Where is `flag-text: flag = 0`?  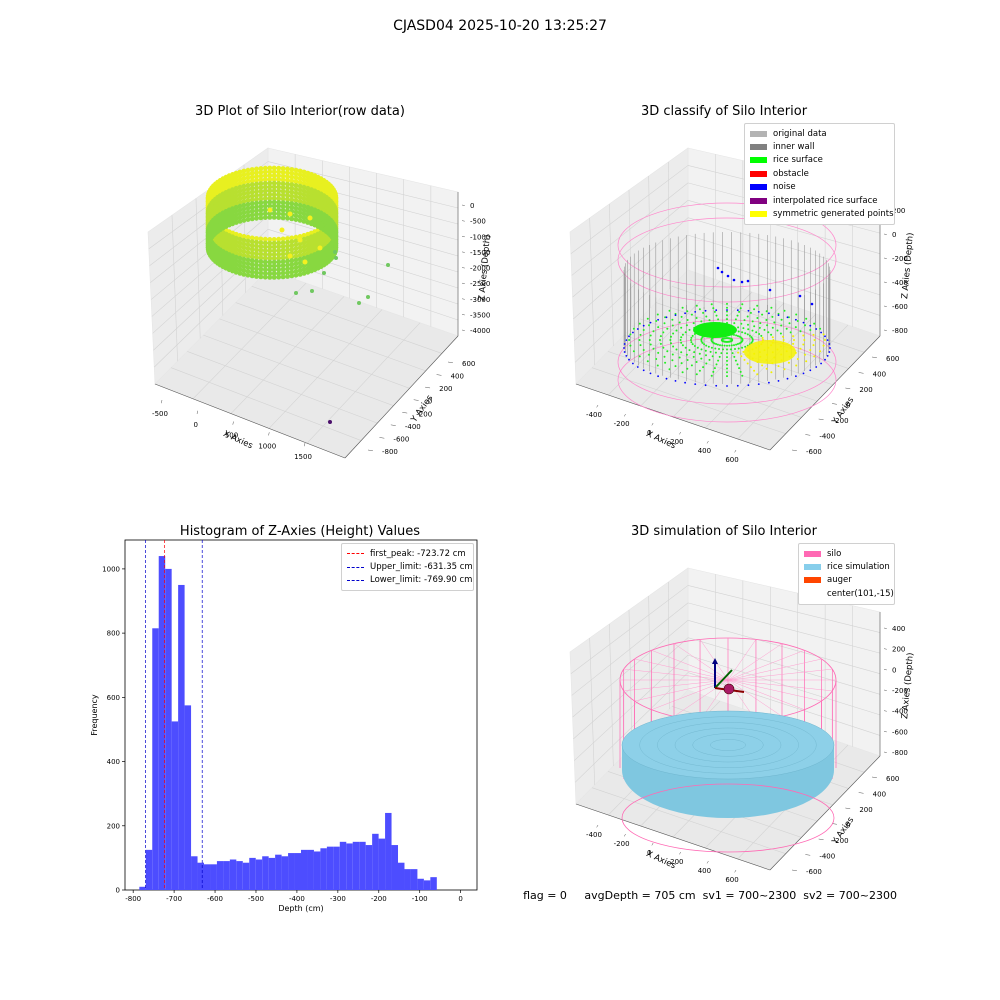 flag-text: flag = 0 is located at coordinates (545, 895).